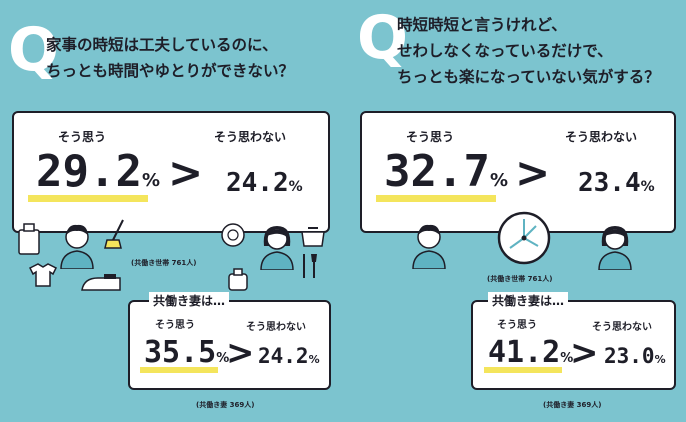  What do you see at coordinates (88, 198) in the screenshot?
I see `left-households-yes-highlight` at bounding box center [88, 198].